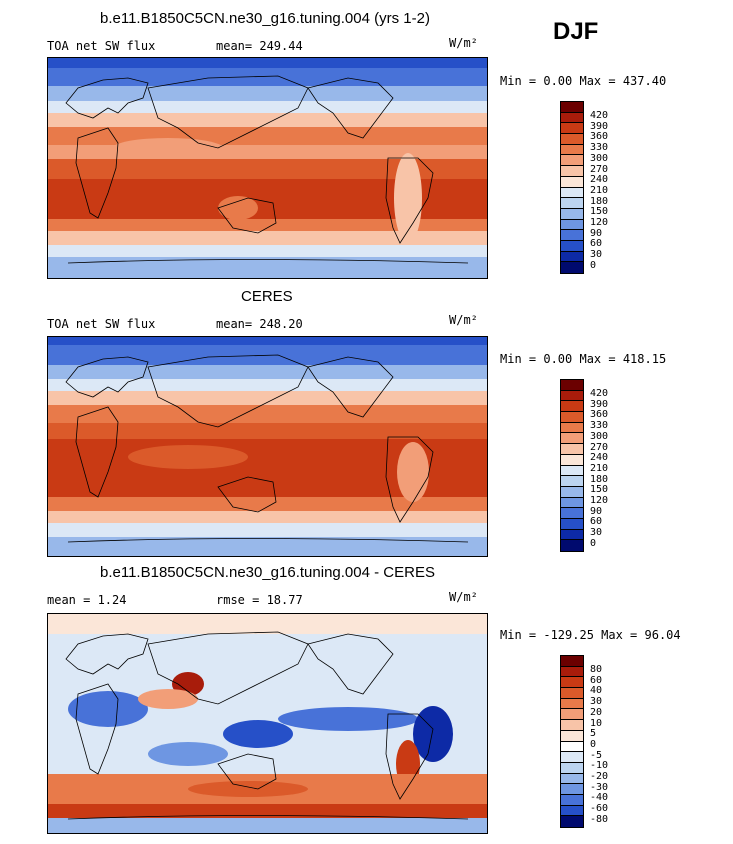 The image size is (733, 844). I want to click on panel3-minmax: Min = -129.25 Max = 96.04, so click(590, 635).